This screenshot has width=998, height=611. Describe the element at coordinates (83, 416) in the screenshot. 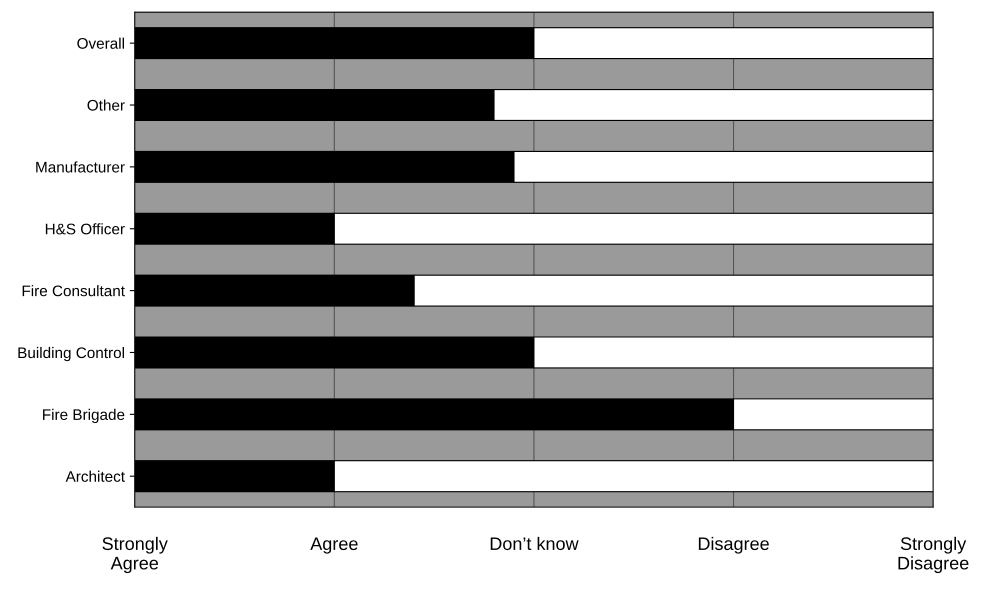

I see `y-tick-label: Fire Brigade` at that location.